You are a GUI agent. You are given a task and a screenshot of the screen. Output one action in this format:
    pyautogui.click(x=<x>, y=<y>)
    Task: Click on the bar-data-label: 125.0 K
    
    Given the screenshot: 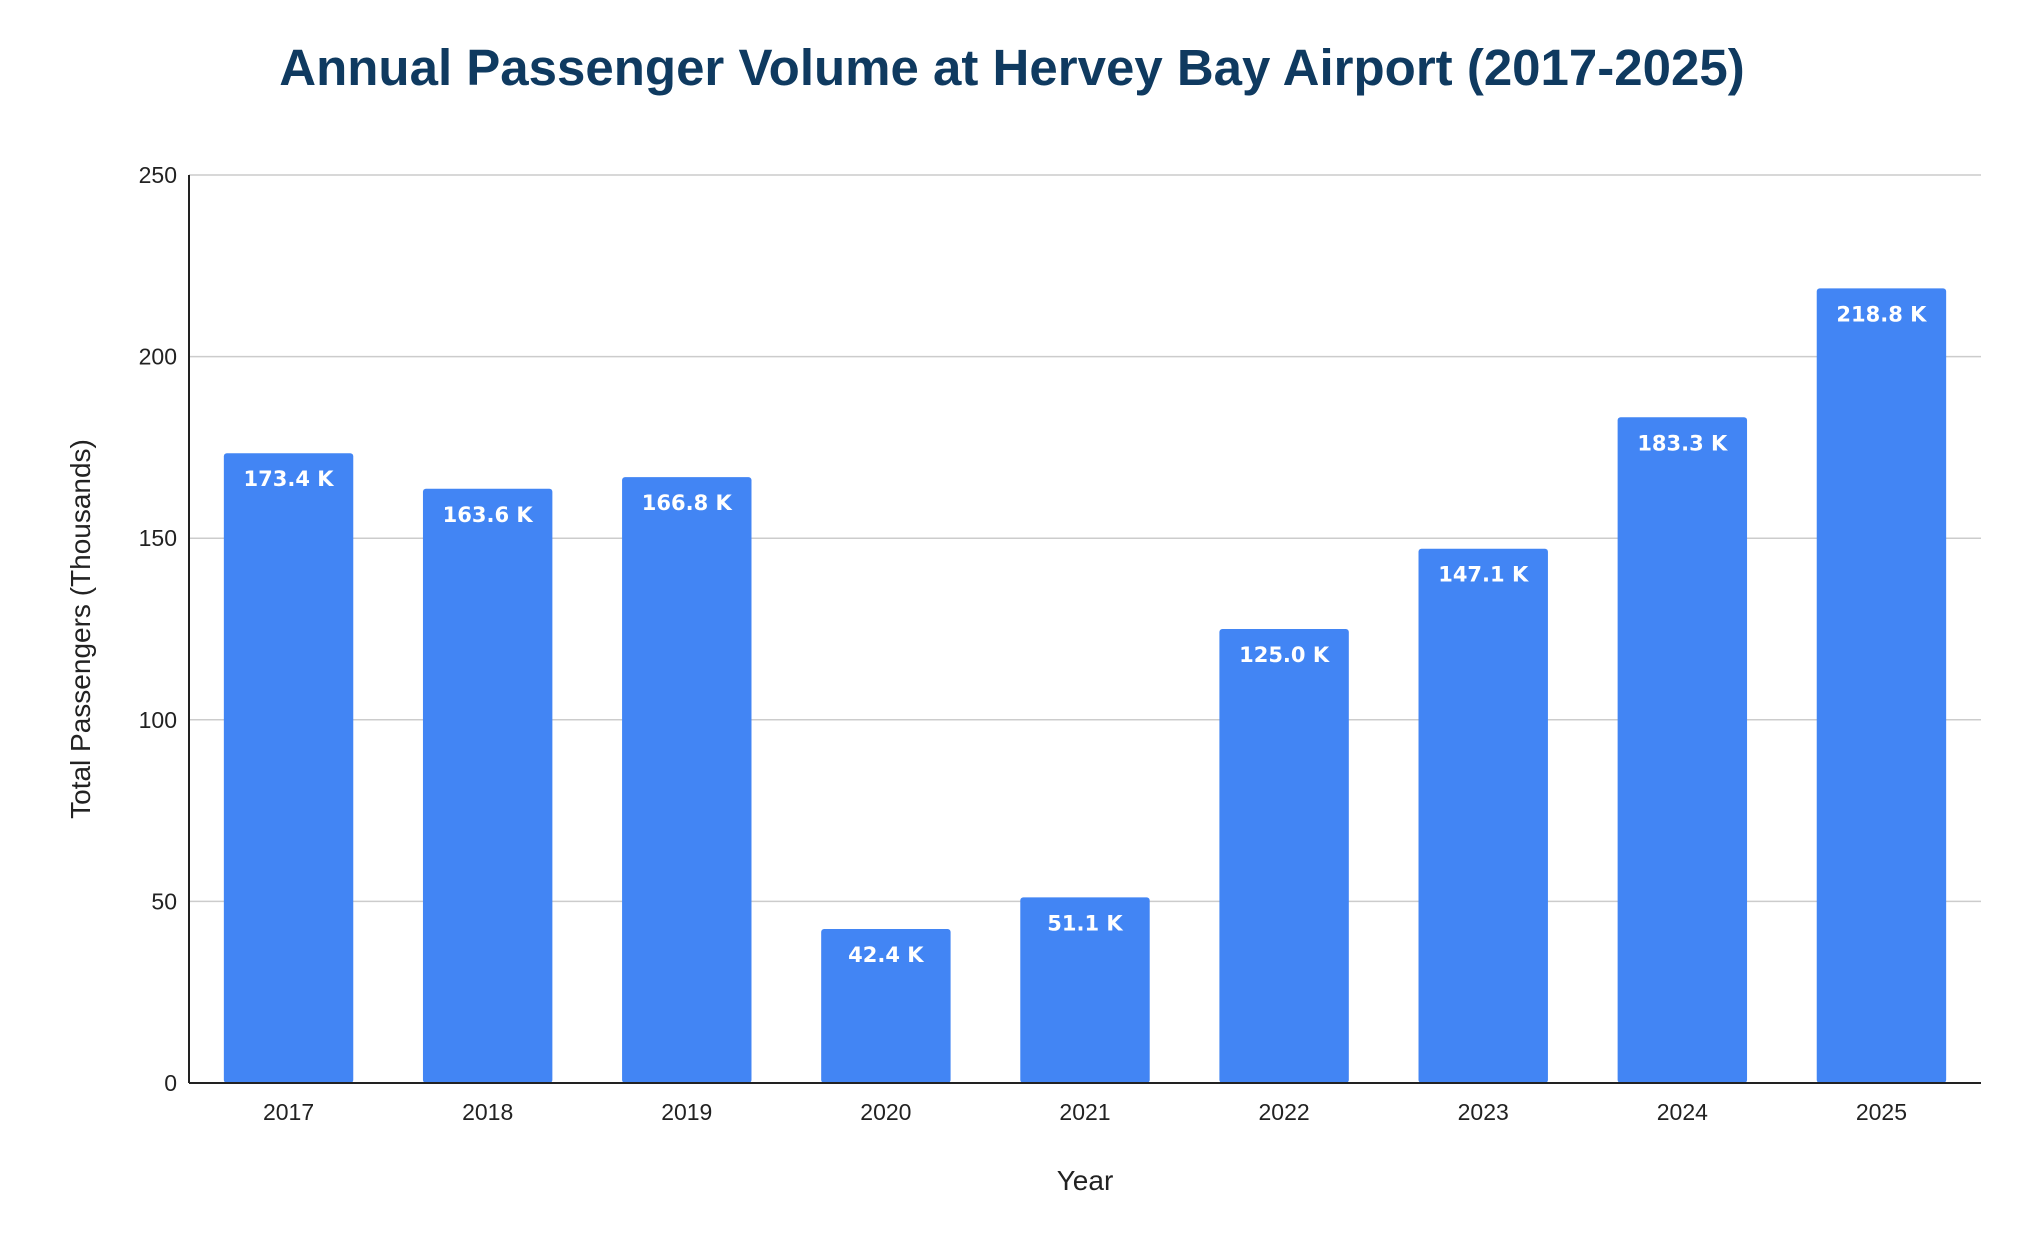 What is the action you would take?
    pyautogui.click(x=1284, y=655)
    